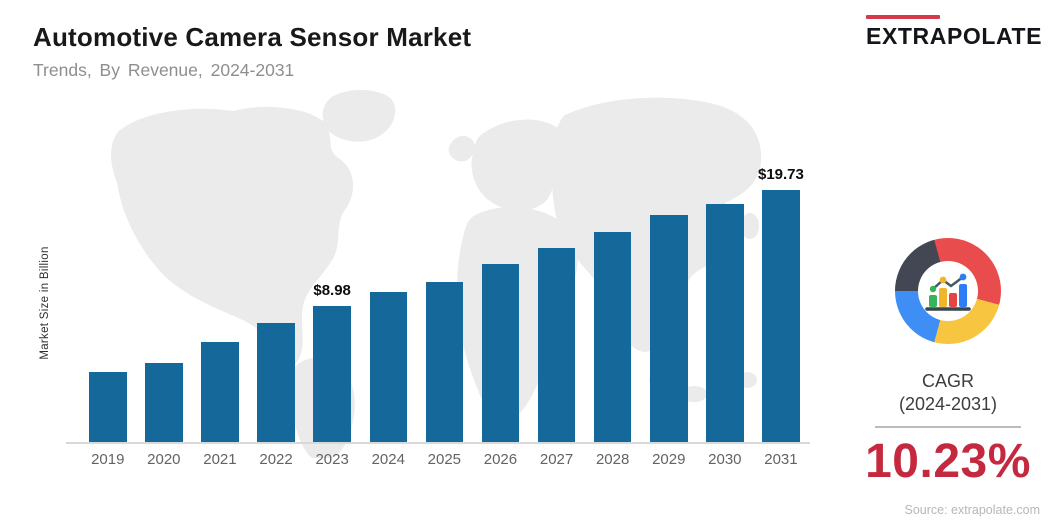 The image size is (1056, 528). Describe the element at coordinates (948, 393) in the screenshot. I see `cagr-label: CAGR (2024-2031)` at that location.